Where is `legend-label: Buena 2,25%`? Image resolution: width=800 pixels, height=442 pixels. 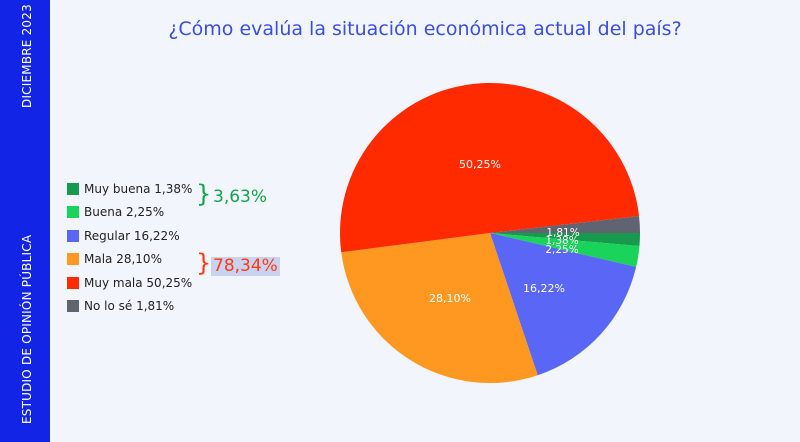 legend-label: Buena 2,25% is located at coordinates (124, 212).